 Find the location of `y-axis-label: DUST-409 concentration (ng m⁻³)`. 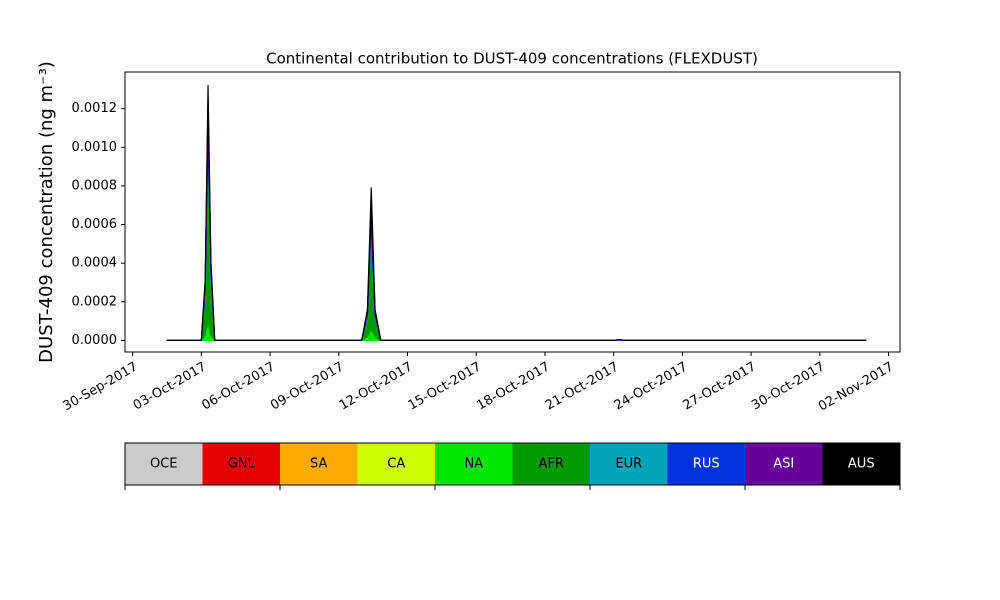

y-axis-label: DUST-409 concentration (ng m⁻³) is located at coordinates (46, 212).